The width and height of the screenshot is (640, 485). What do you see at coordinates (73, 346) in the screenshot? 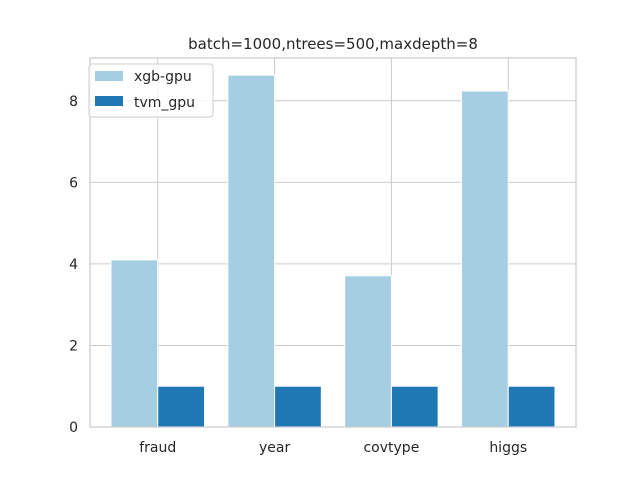
I see `y-tick-label: 2` at bounding box center [73, 346].